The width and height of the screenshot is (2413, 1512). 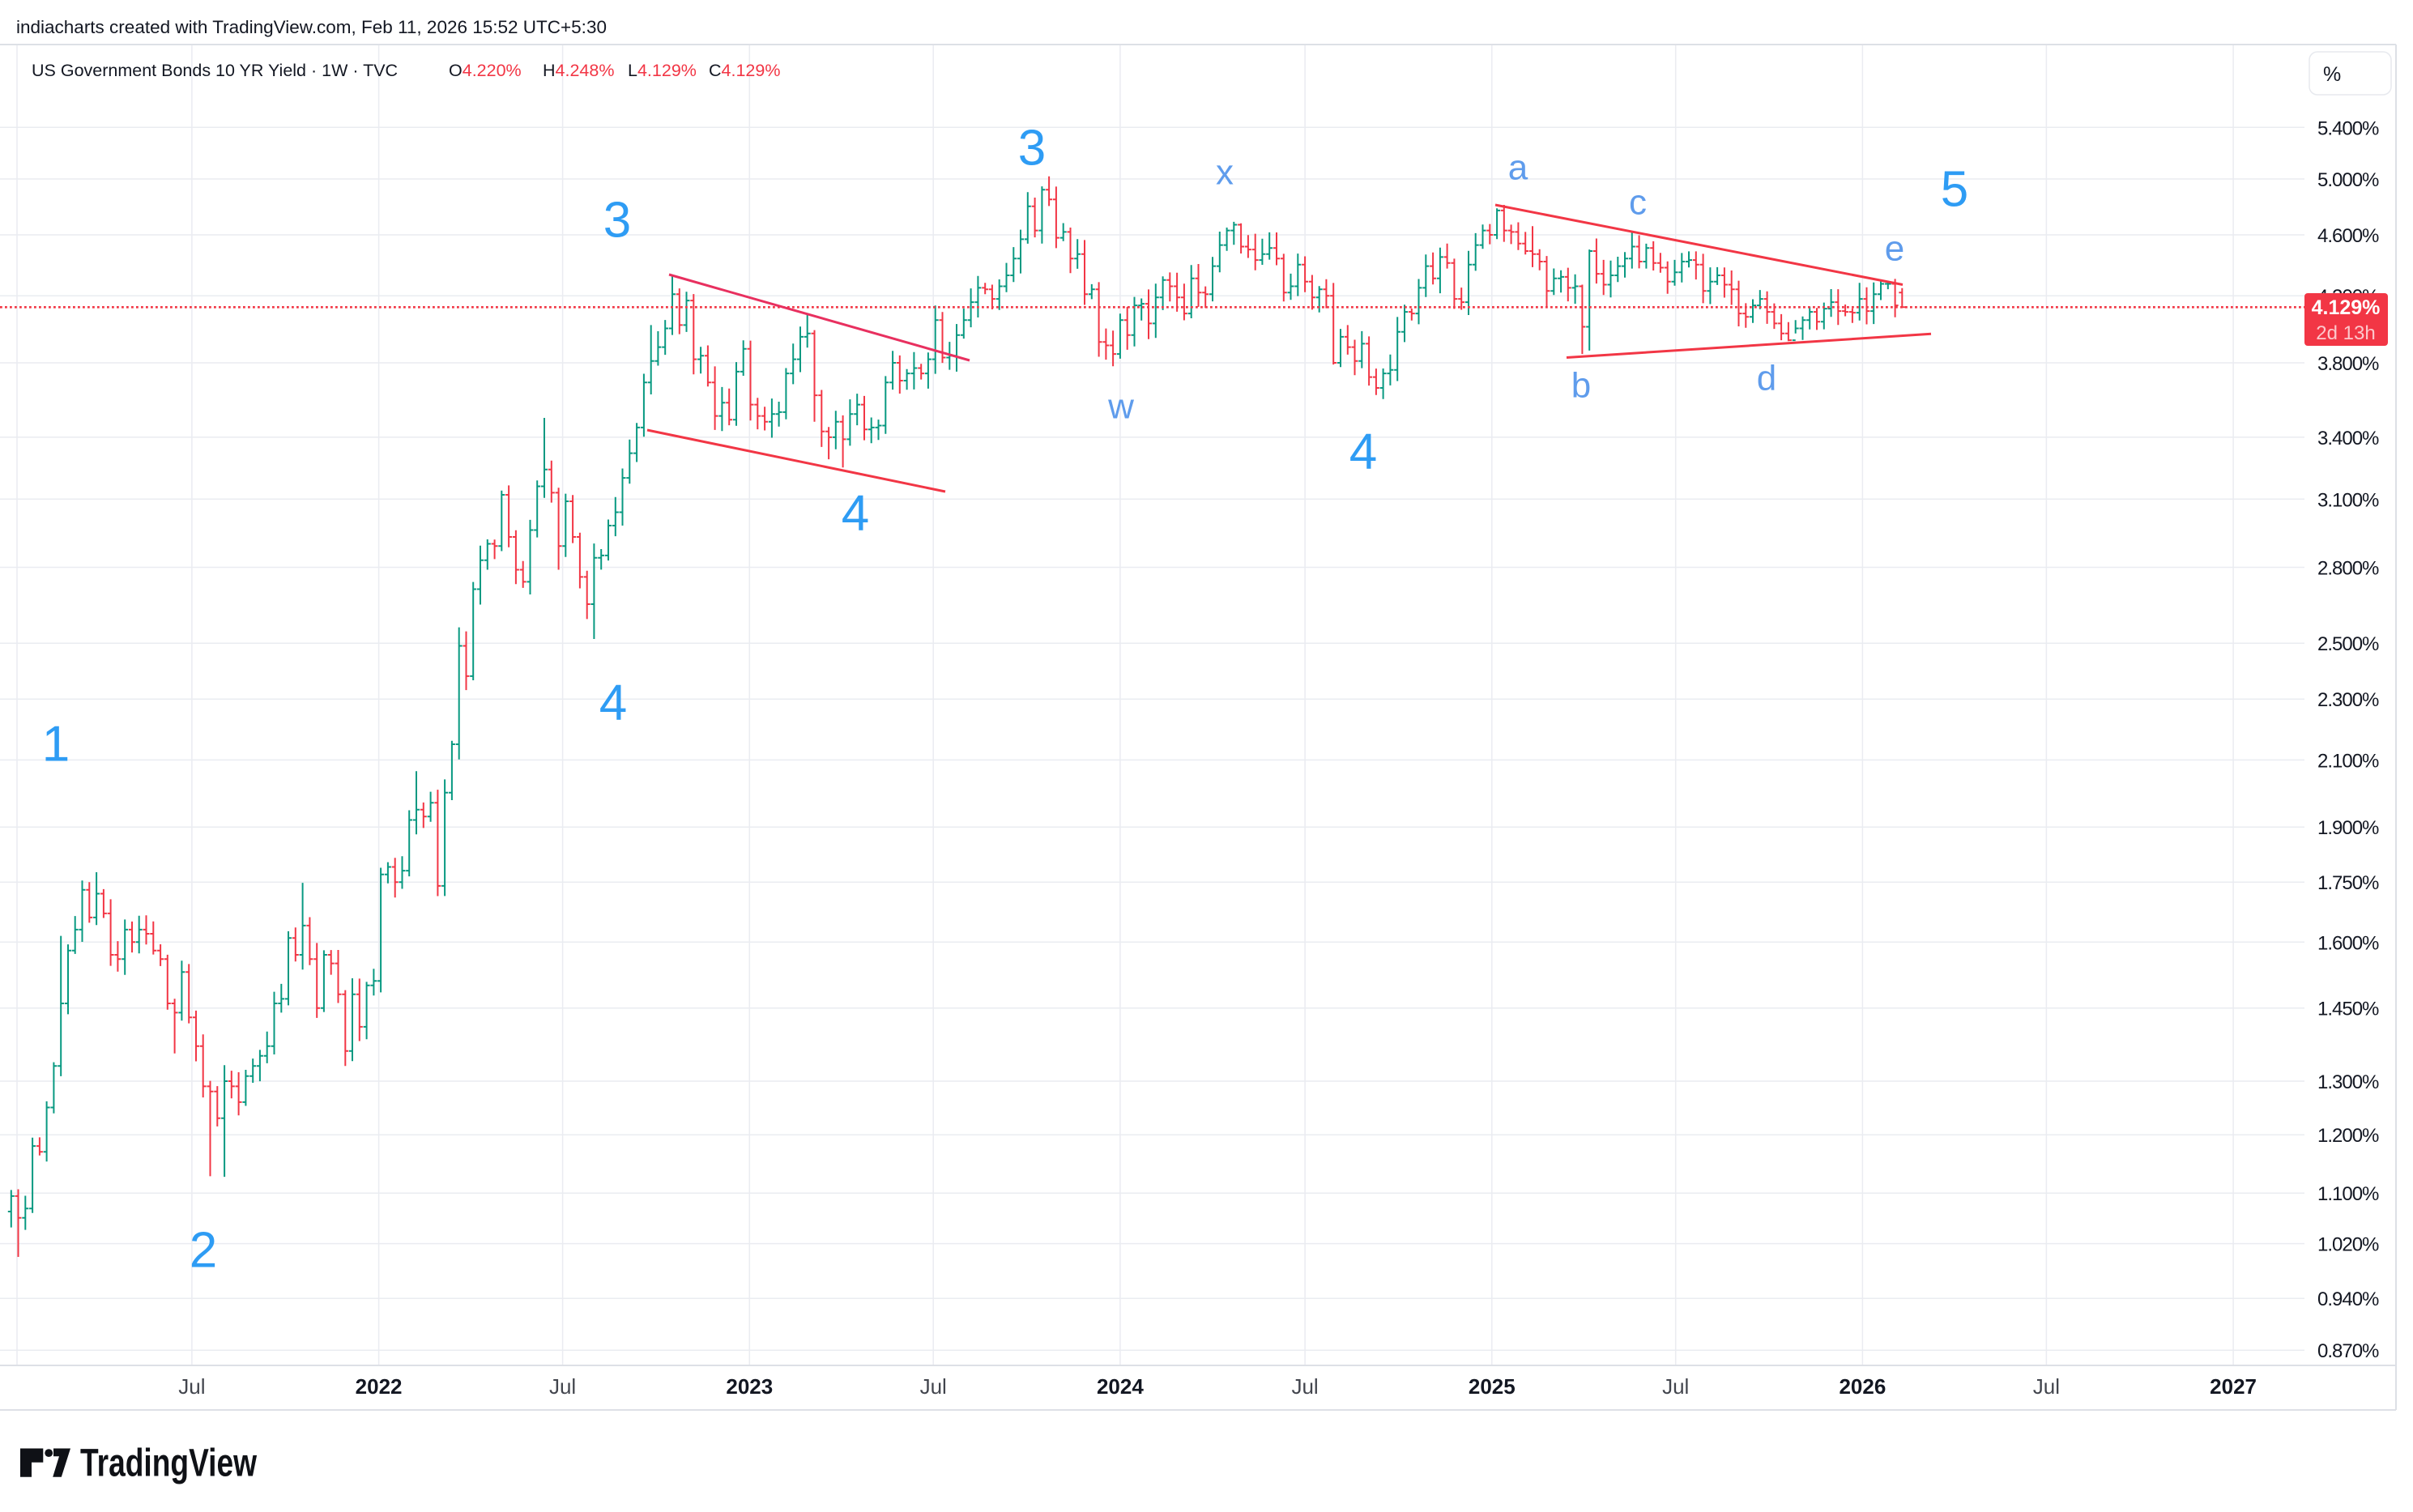 I want to click on svg-text: 2, so click(x=204, y=1250).